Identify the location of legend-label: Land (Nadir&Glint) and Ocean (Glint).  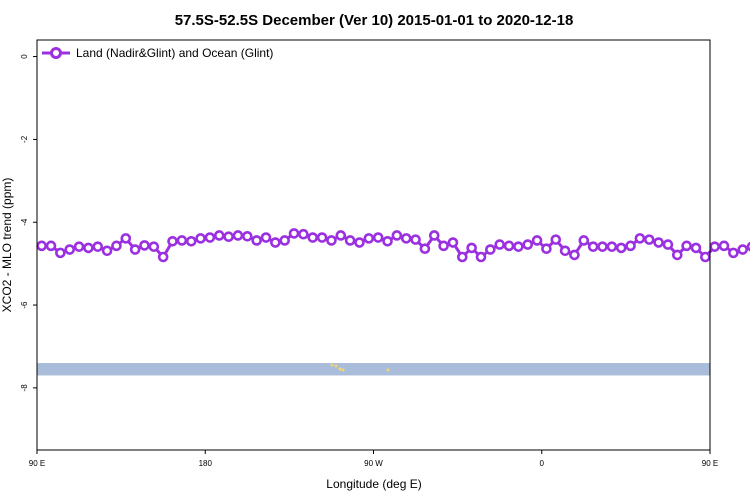
(174, 53).